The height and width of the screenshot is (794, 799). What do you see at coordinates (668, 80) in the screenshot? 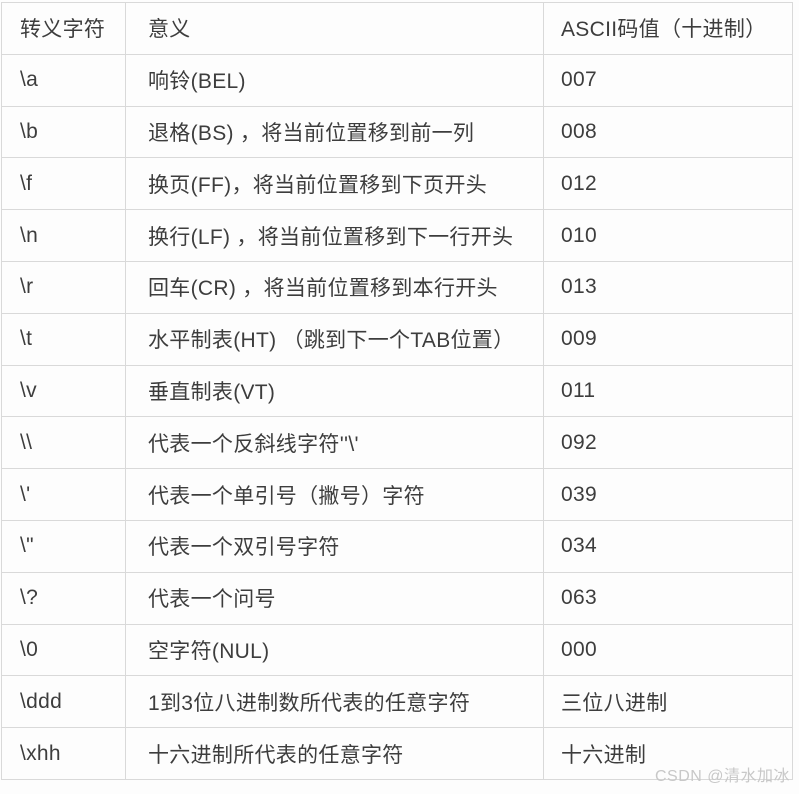
I see `ascii-value-cell: 007` at bounding box center [668, 80].